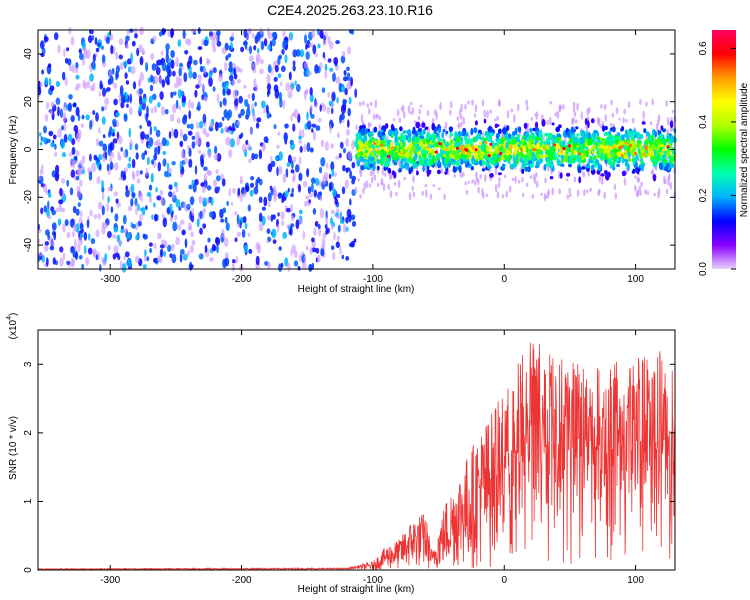 The width and height of the screenshot is (750, 600). Describe the element at coordinates (703, 195) in the screenshot. I see `colorbar-tick-label: 0.2` at that location.